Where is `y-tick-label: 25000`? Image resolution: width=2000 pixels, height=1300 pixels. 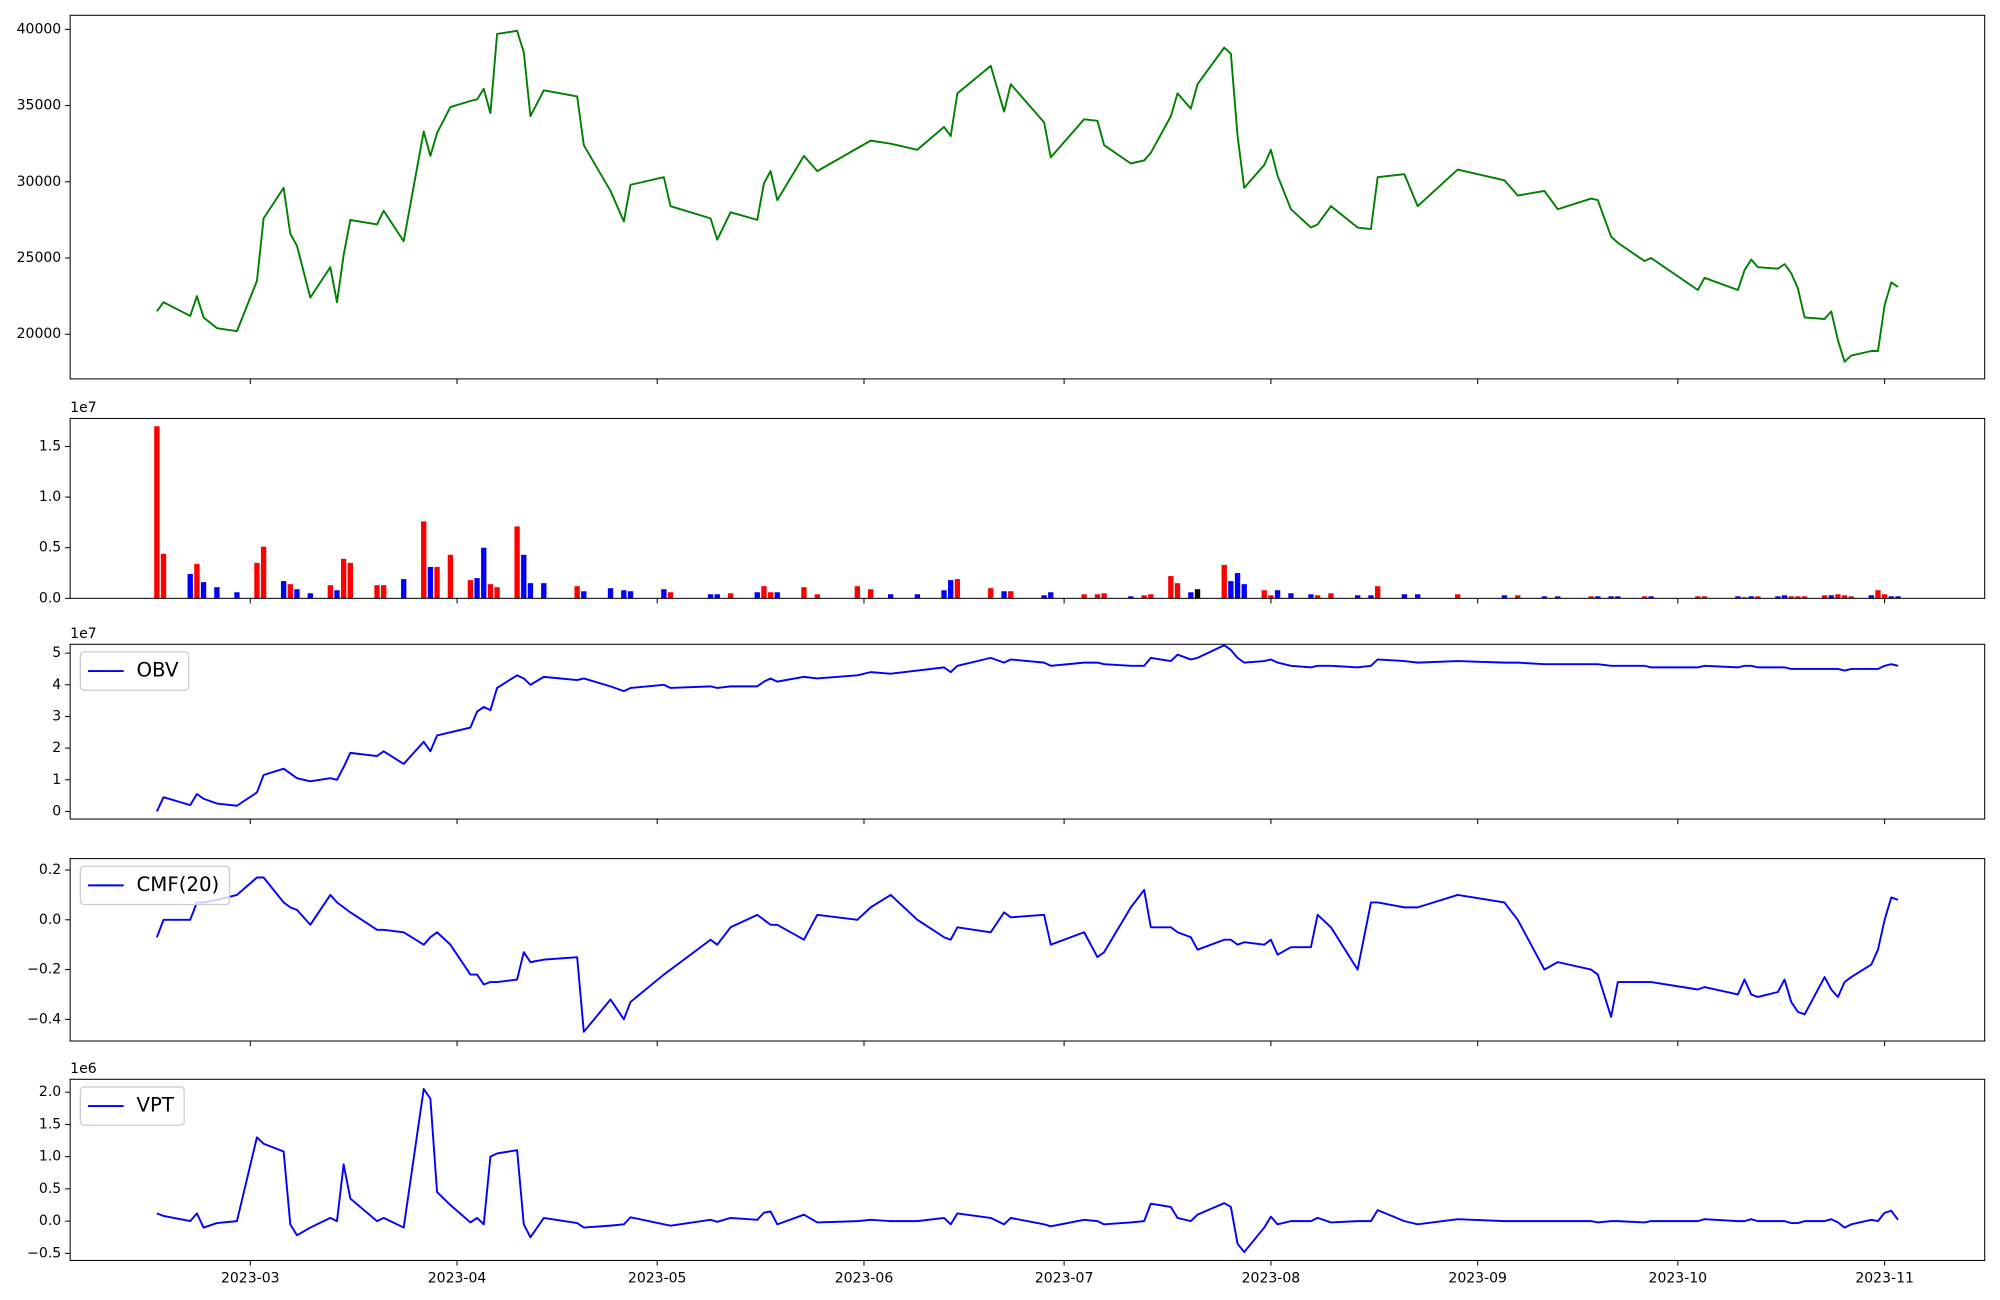
y-tick-label: 25000 is located at coordinates (39, 258).